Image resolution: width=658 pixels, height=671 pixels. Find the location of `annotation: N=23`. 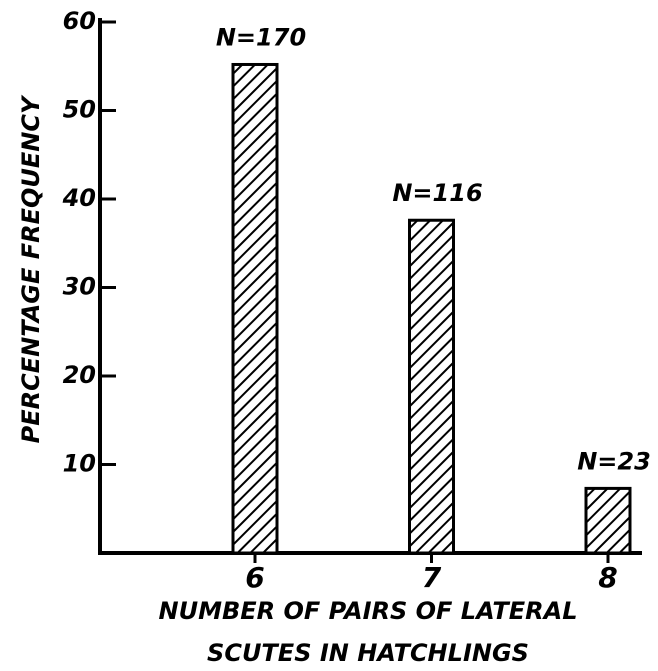

annotation: N=23 is located at coordinates (614, 461).